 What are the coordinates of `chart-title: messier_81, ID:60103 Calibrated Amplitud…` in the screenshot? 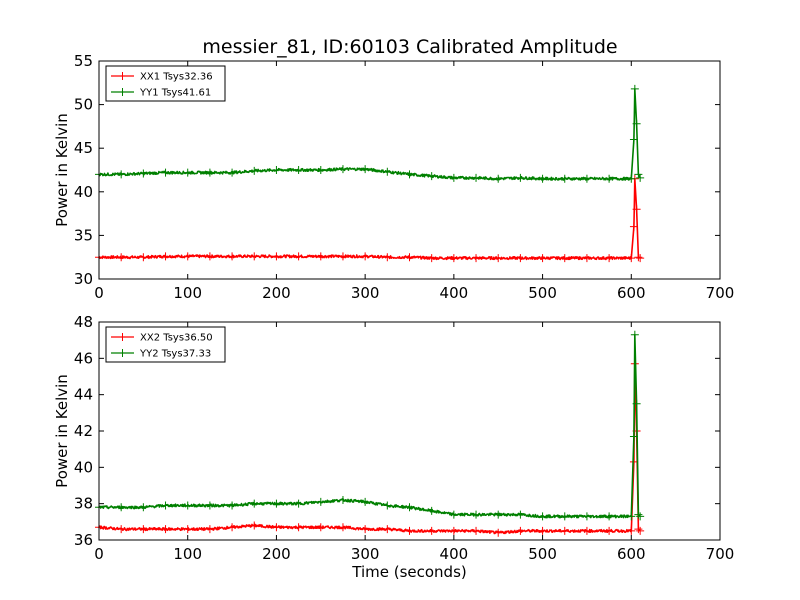 It's located at (409, 47).